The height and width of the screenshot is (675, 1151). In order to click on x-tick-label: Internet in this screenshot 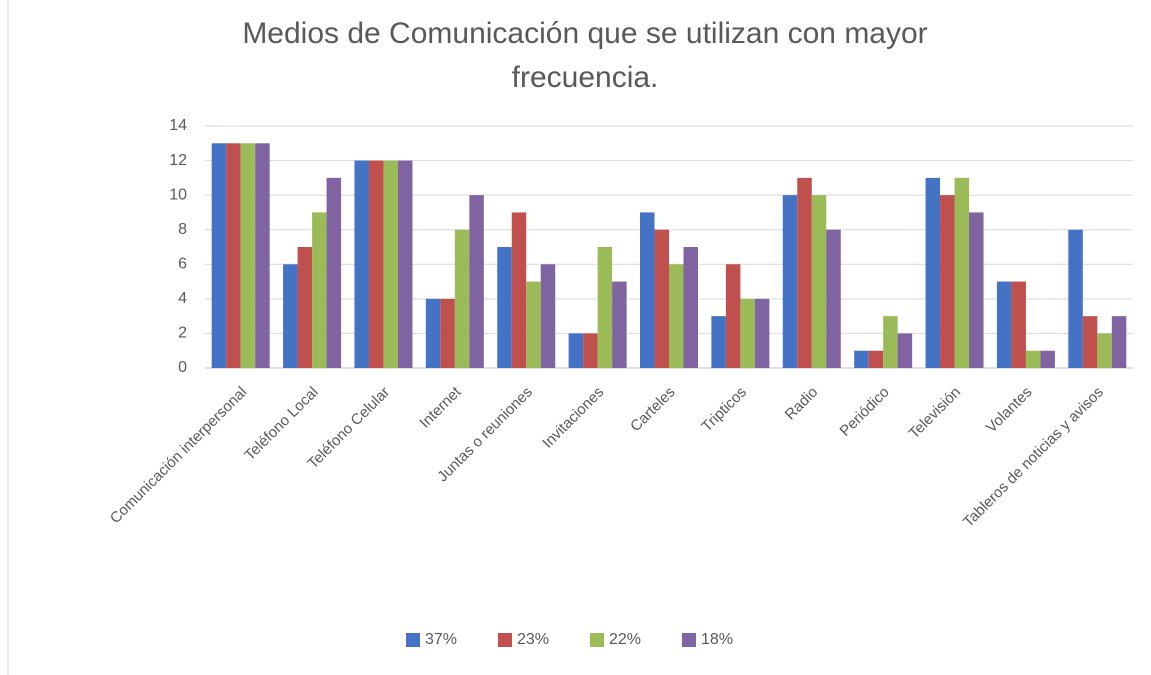, I will do `click(440, 407)`.